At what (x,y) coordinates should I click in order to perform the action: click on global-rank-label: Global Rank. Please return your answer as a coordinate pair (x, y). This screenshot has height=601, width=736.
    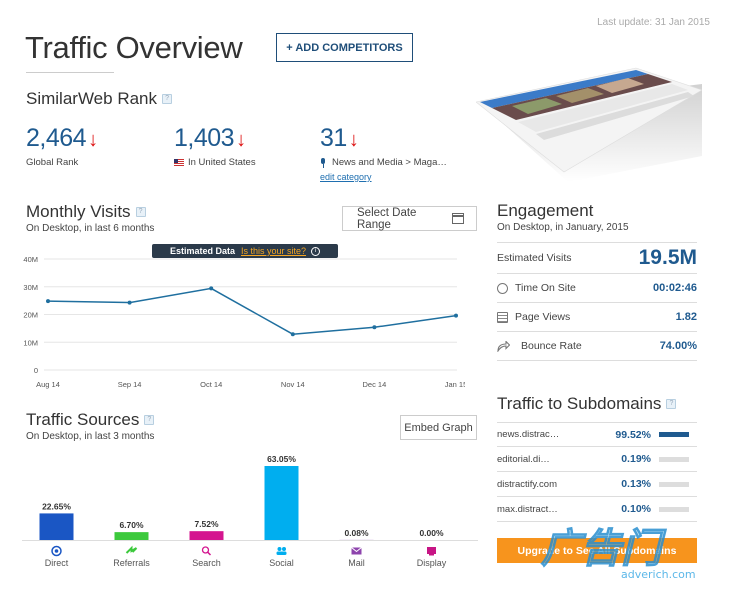
    Looking at the image, I should click on (52, 162).